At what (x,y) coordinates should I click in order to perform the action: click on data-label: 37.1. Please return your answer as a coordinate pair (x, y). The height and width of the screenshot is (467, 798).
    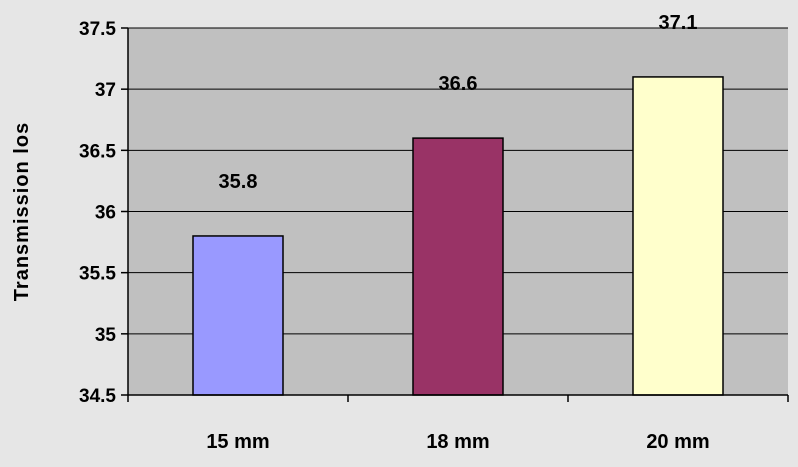
    Looking at the image, I should click on (678, 23).